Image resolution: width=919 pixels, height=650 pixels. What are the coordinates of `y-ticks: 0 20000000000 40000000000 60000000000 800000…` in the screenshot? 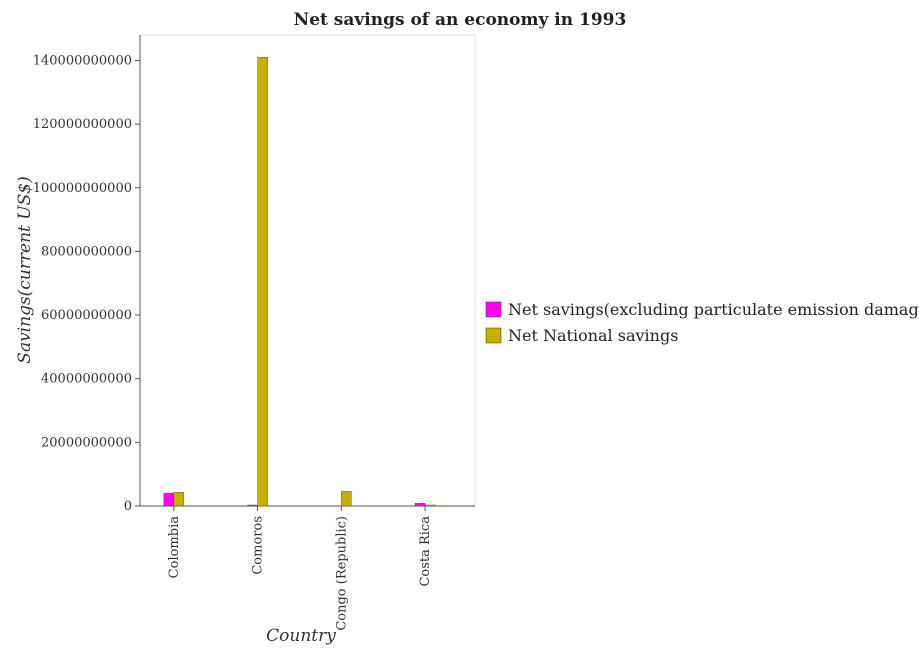 It's located at (86, 283).